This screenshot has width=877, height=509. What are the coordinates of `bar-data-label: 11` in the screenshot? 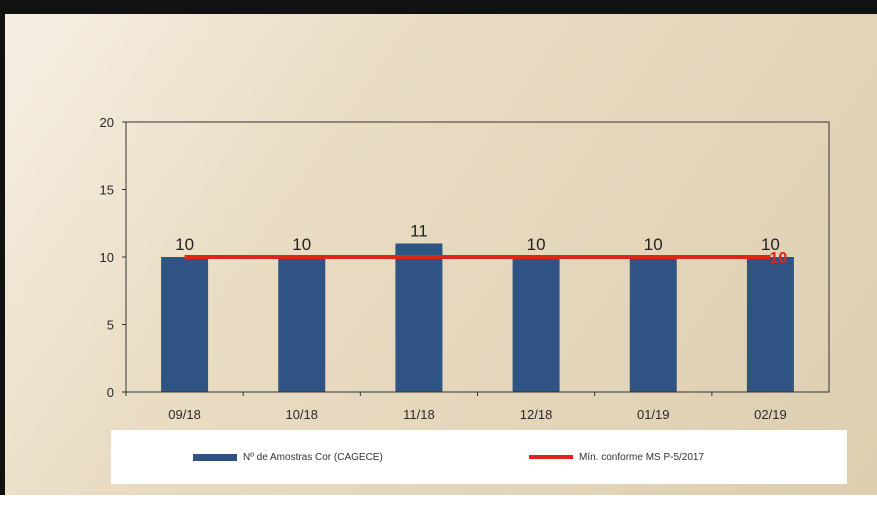 It's located at (419, 231).